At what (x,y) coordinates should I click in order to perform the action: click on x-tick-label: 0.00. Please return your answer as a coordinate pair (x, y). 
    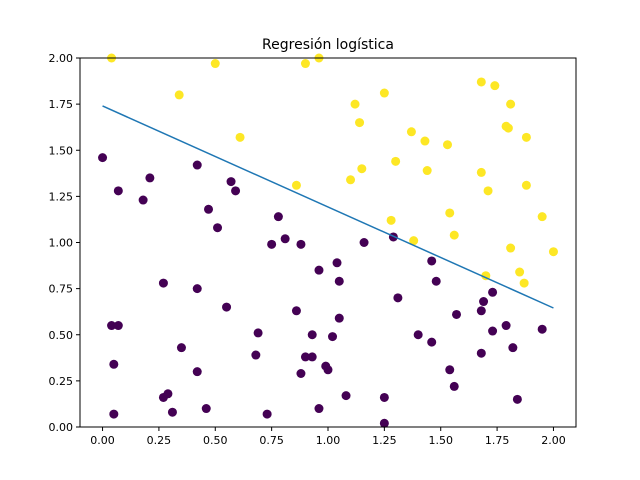
    Looking at the image, I should click on (102, 440).